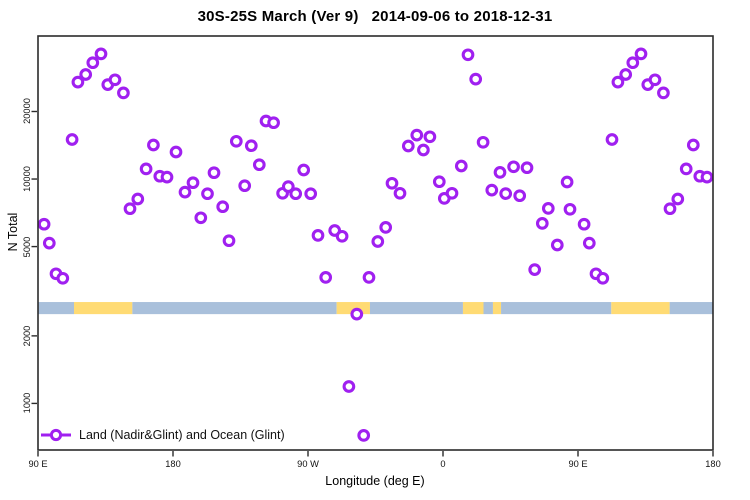 This screenshot has height=500, width=750. What do you see at coordinates (27, 403) in the screenshot?
I see `y-tick-label: 1000` at bounding box center [27, 403].